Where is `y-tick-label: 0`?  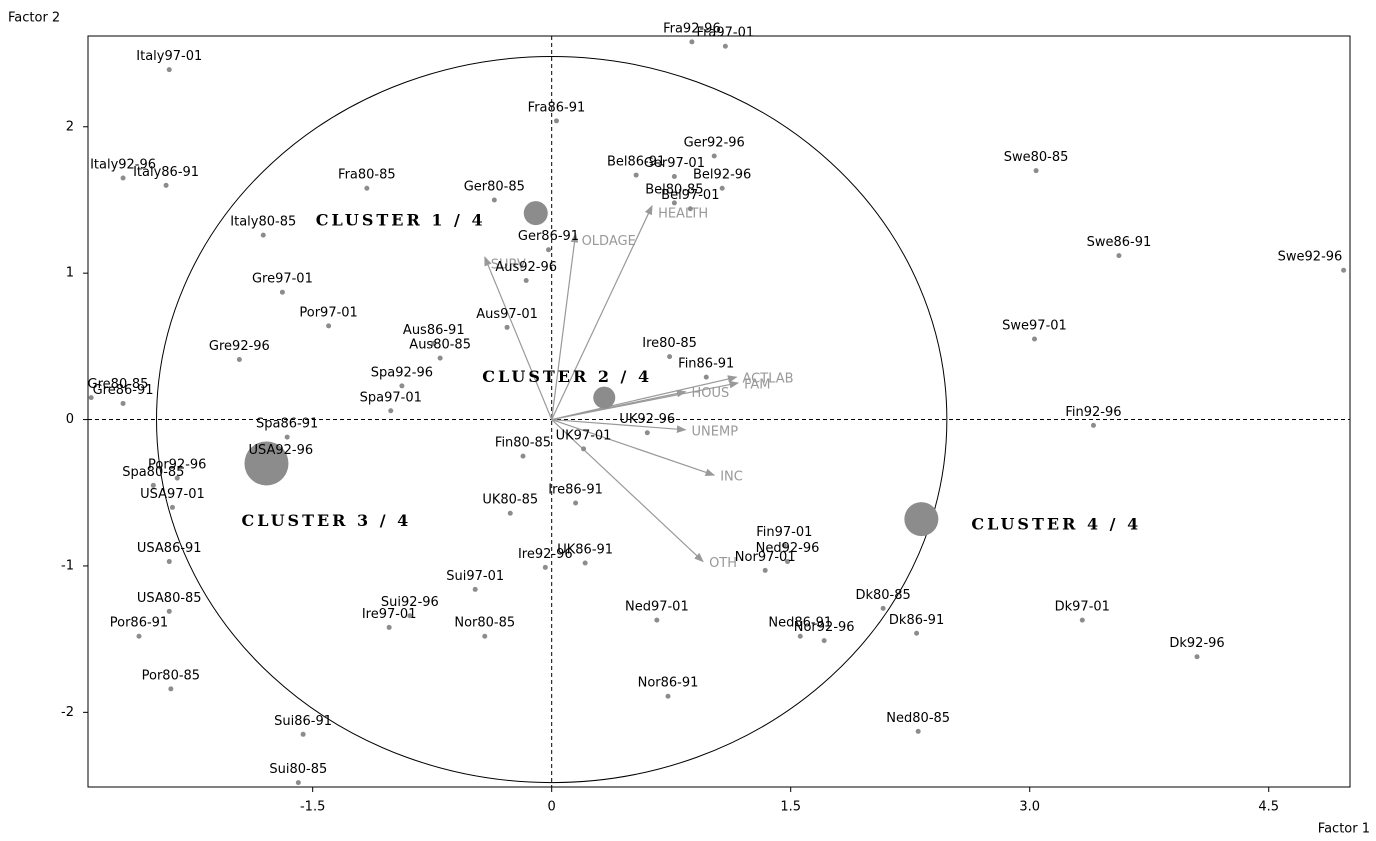
y-tick-label: 0 is located at coordinates (70, 419).